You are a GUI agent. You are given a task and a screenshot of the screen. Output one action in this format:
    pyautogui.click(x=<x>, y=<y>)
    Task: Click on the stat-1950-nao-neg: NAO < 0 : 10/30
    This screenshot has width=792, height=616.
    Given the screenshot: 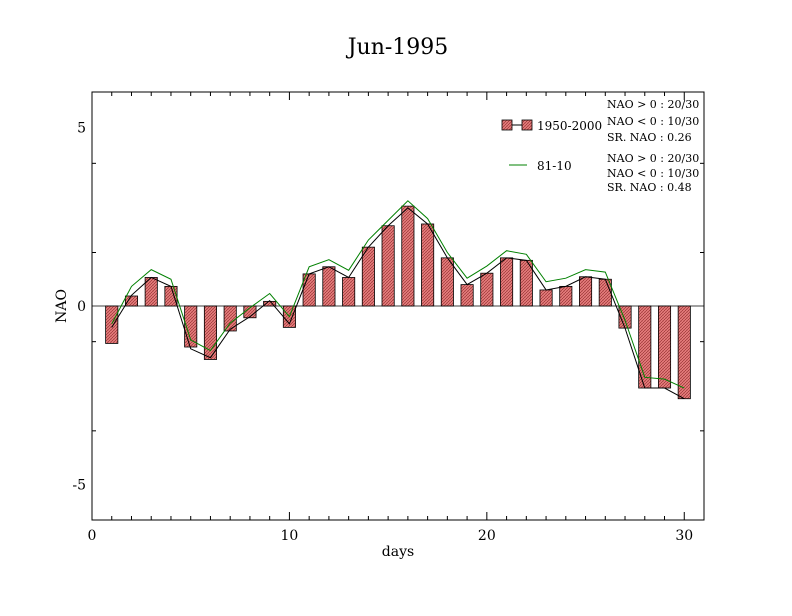 What is the action you would take?
    pyautogui.click(x=653, y=121)
    